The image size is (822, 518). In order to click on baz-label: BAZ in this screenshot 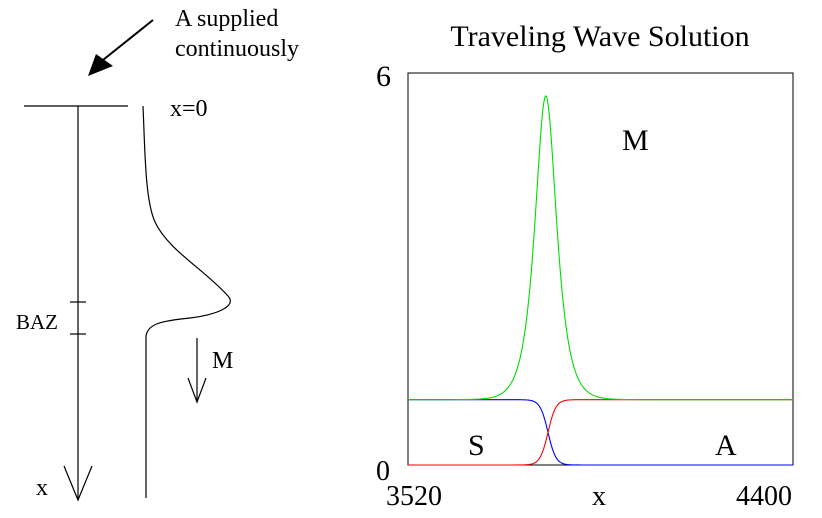, I will do `click(37, 322)`.